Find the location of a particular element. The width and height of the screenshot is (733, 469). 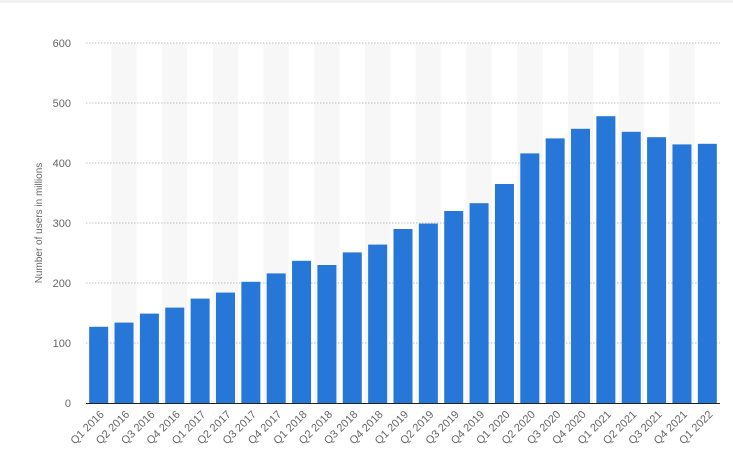

y-tick-label: 500 is located at coordinates (62, 104).